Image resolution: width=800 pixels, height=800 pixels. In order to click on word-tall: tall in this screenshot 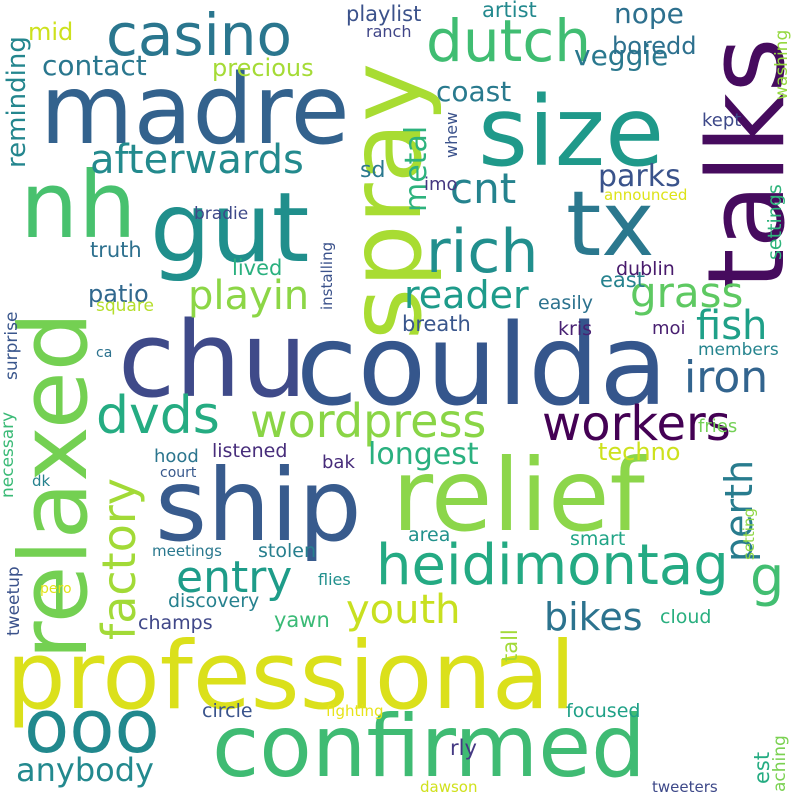, I will do `click(510, 645)`.